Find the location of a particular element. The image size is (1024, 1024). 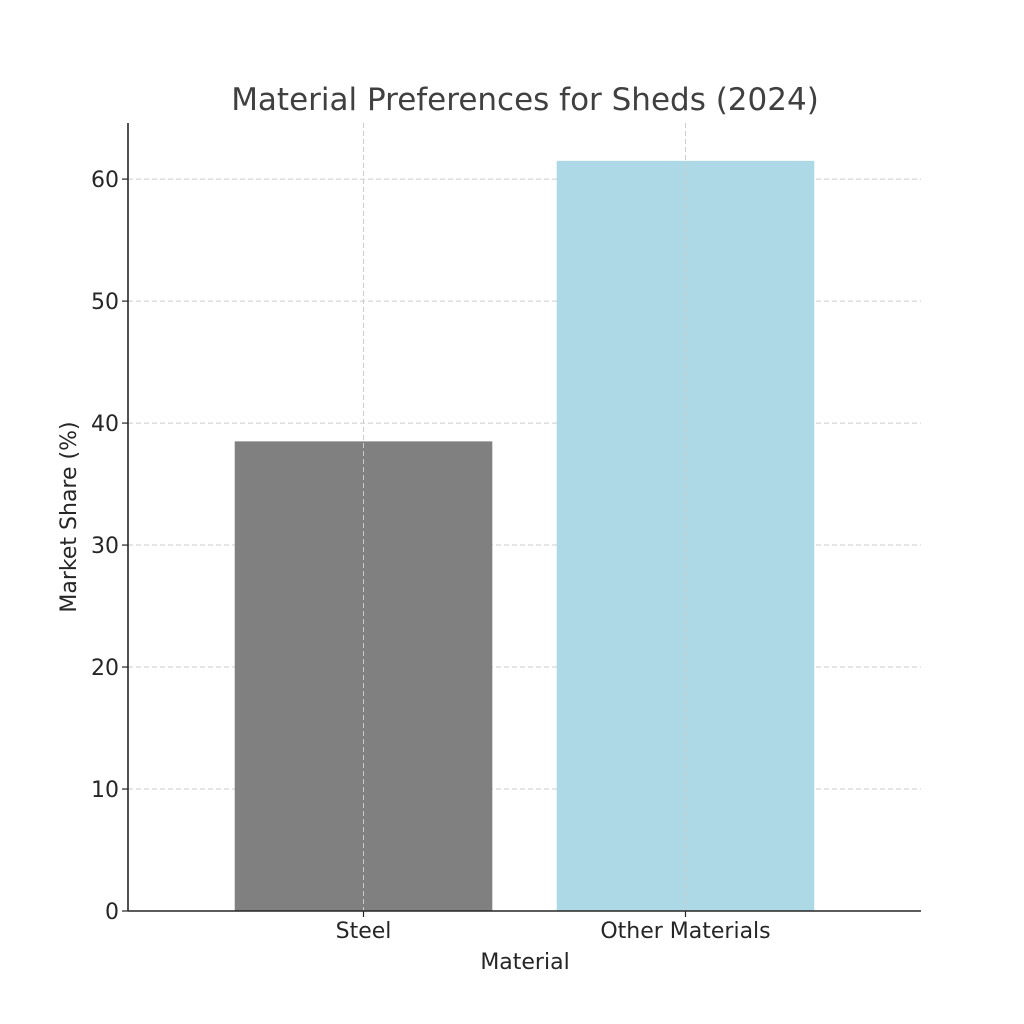

x-axis-label: Material is located at coordinates (524, 962).